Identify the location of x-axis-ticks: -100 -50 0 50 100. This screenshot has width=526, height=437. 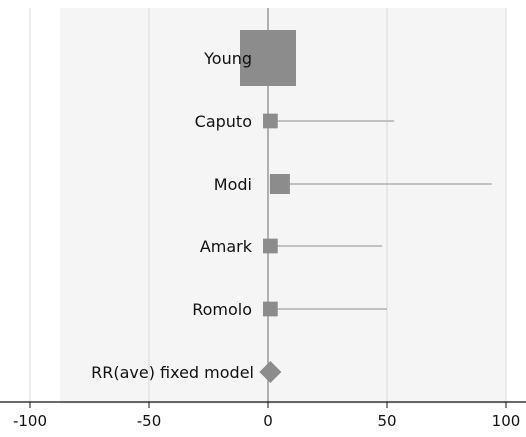
(266, 416).